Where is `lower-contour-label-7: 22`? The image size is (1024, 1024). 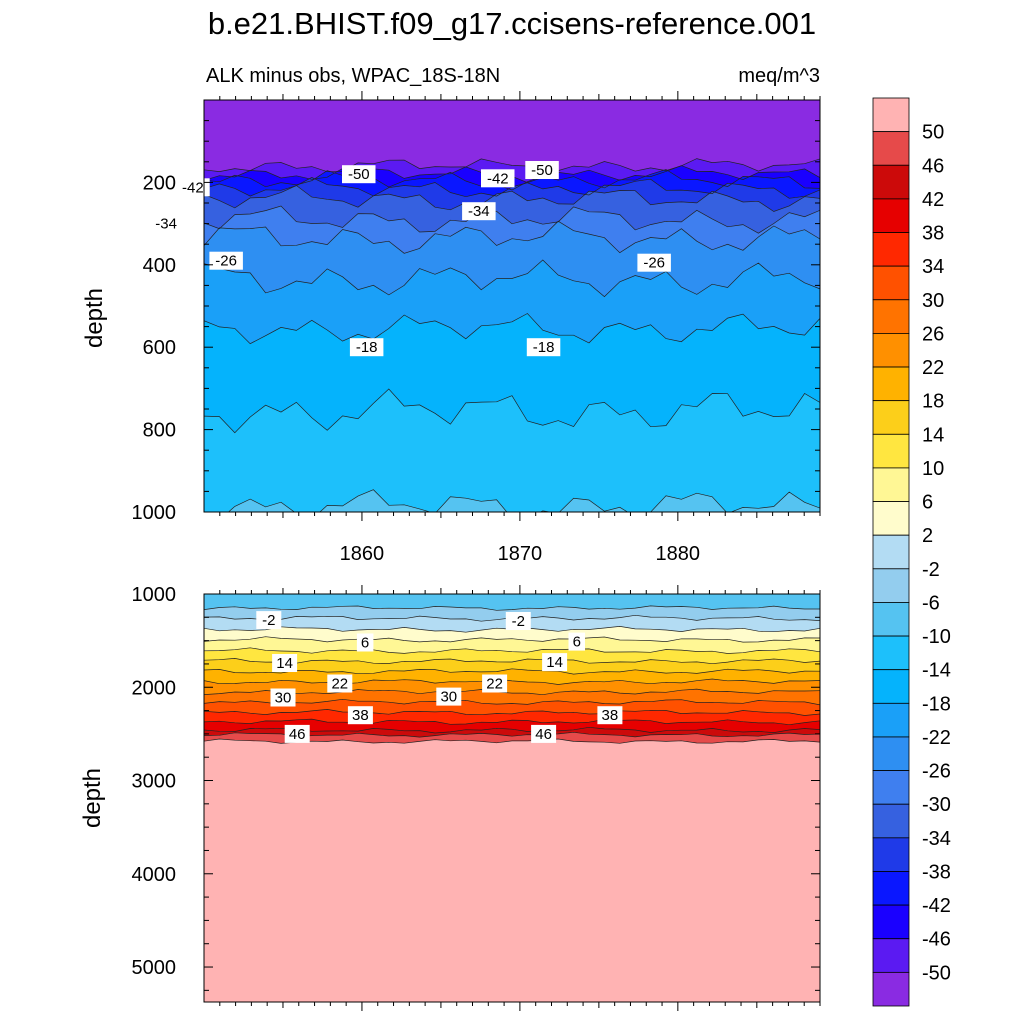 lower-contour-label-7: 22 is located at coordinates (494, 684).